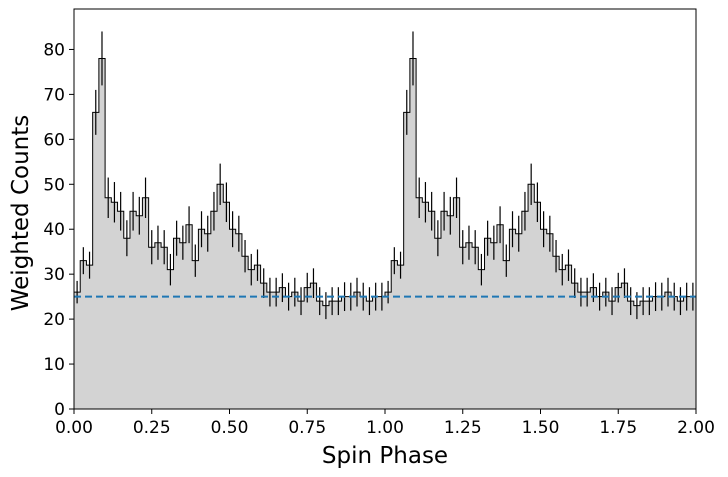 Image resolution: width=728 pixels, height=477 pixels. I want to click on x-tick-label: 1.75, so click(618, 428).